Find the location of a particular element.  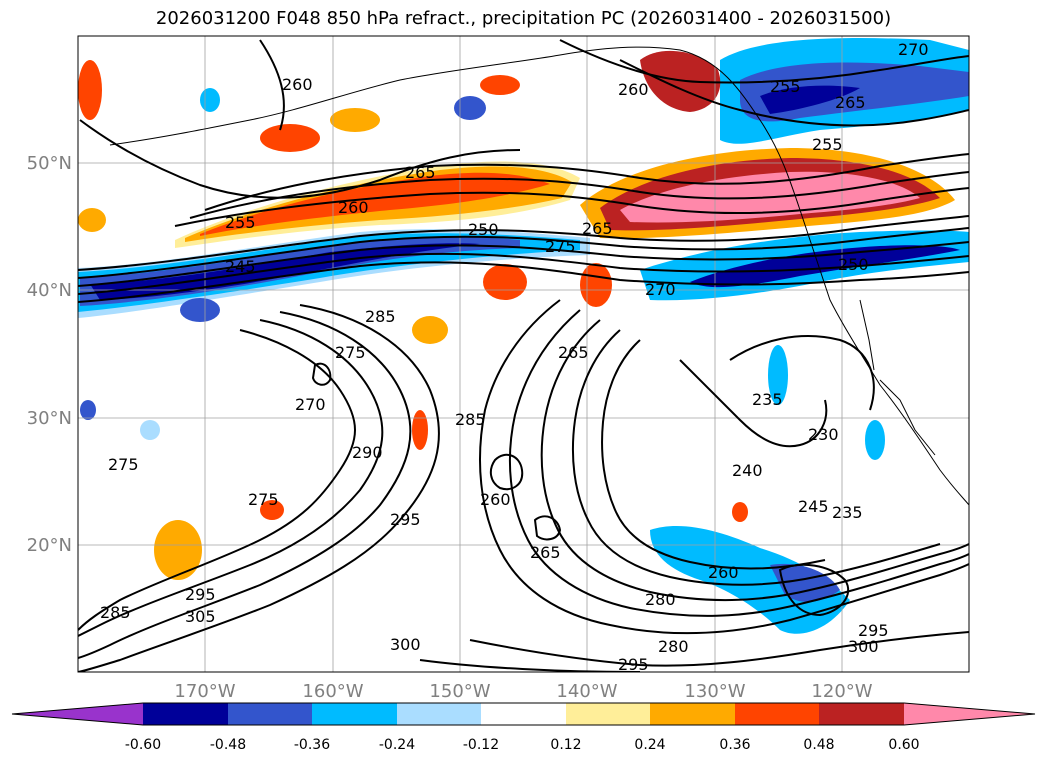

positive-band-inner is located at coordinates (375, 204).